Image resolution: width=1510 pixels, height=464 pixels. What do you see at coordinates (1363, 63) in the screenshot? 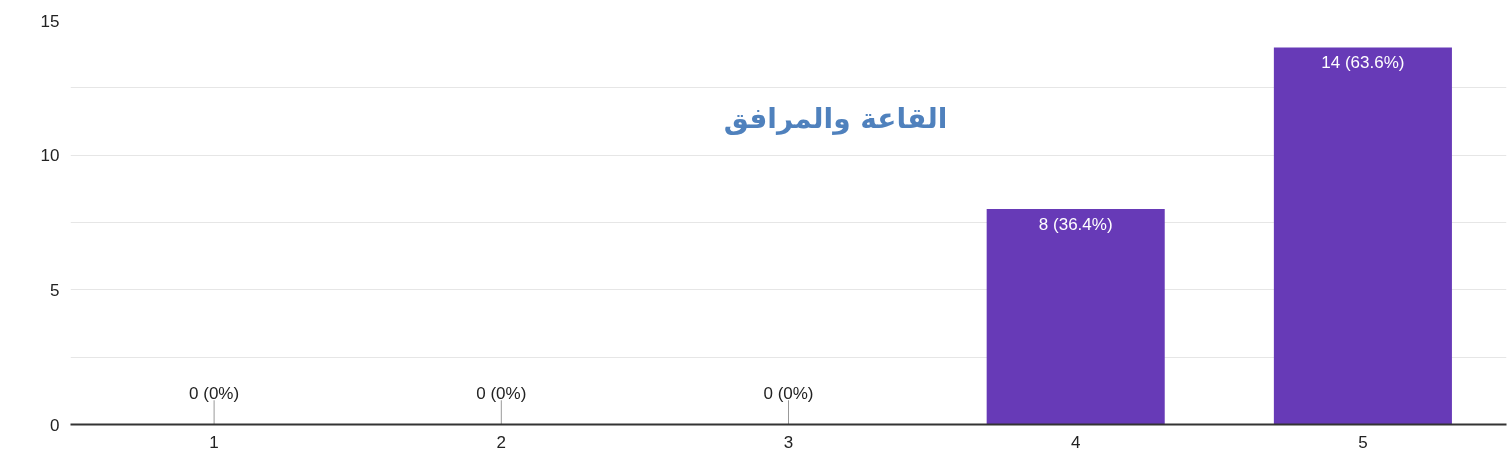
I see `data-label: 14 (63.6%)` at bounding box center [1363, 63].